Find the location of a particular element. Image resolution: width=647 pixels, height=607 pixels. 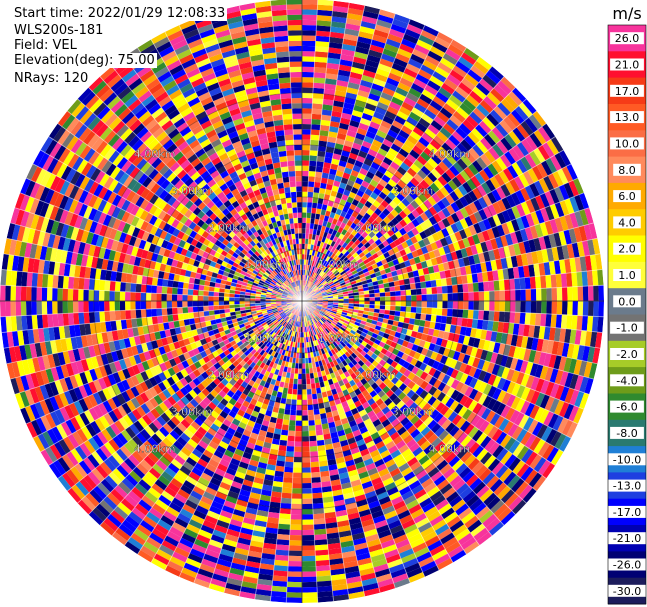

colorbar-tick-label: -4.0 is located at coordinates (626, 380).